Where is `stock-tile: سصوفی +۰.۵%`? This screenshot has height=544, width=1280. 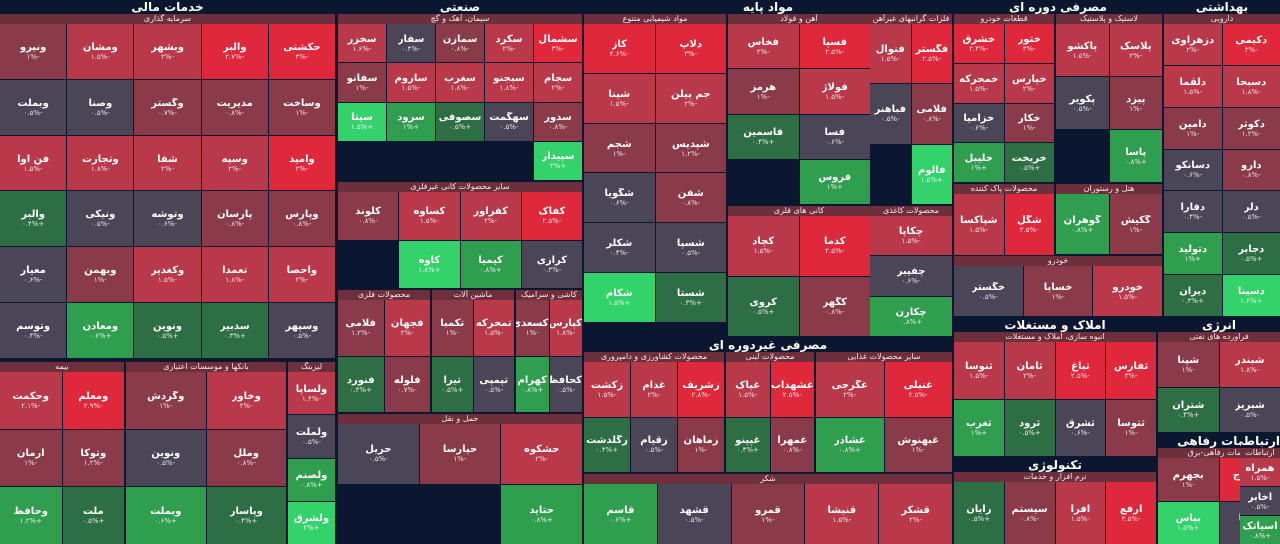 stock-tile: سصوفی +۰.۵% is located at coordinates (460, 121).